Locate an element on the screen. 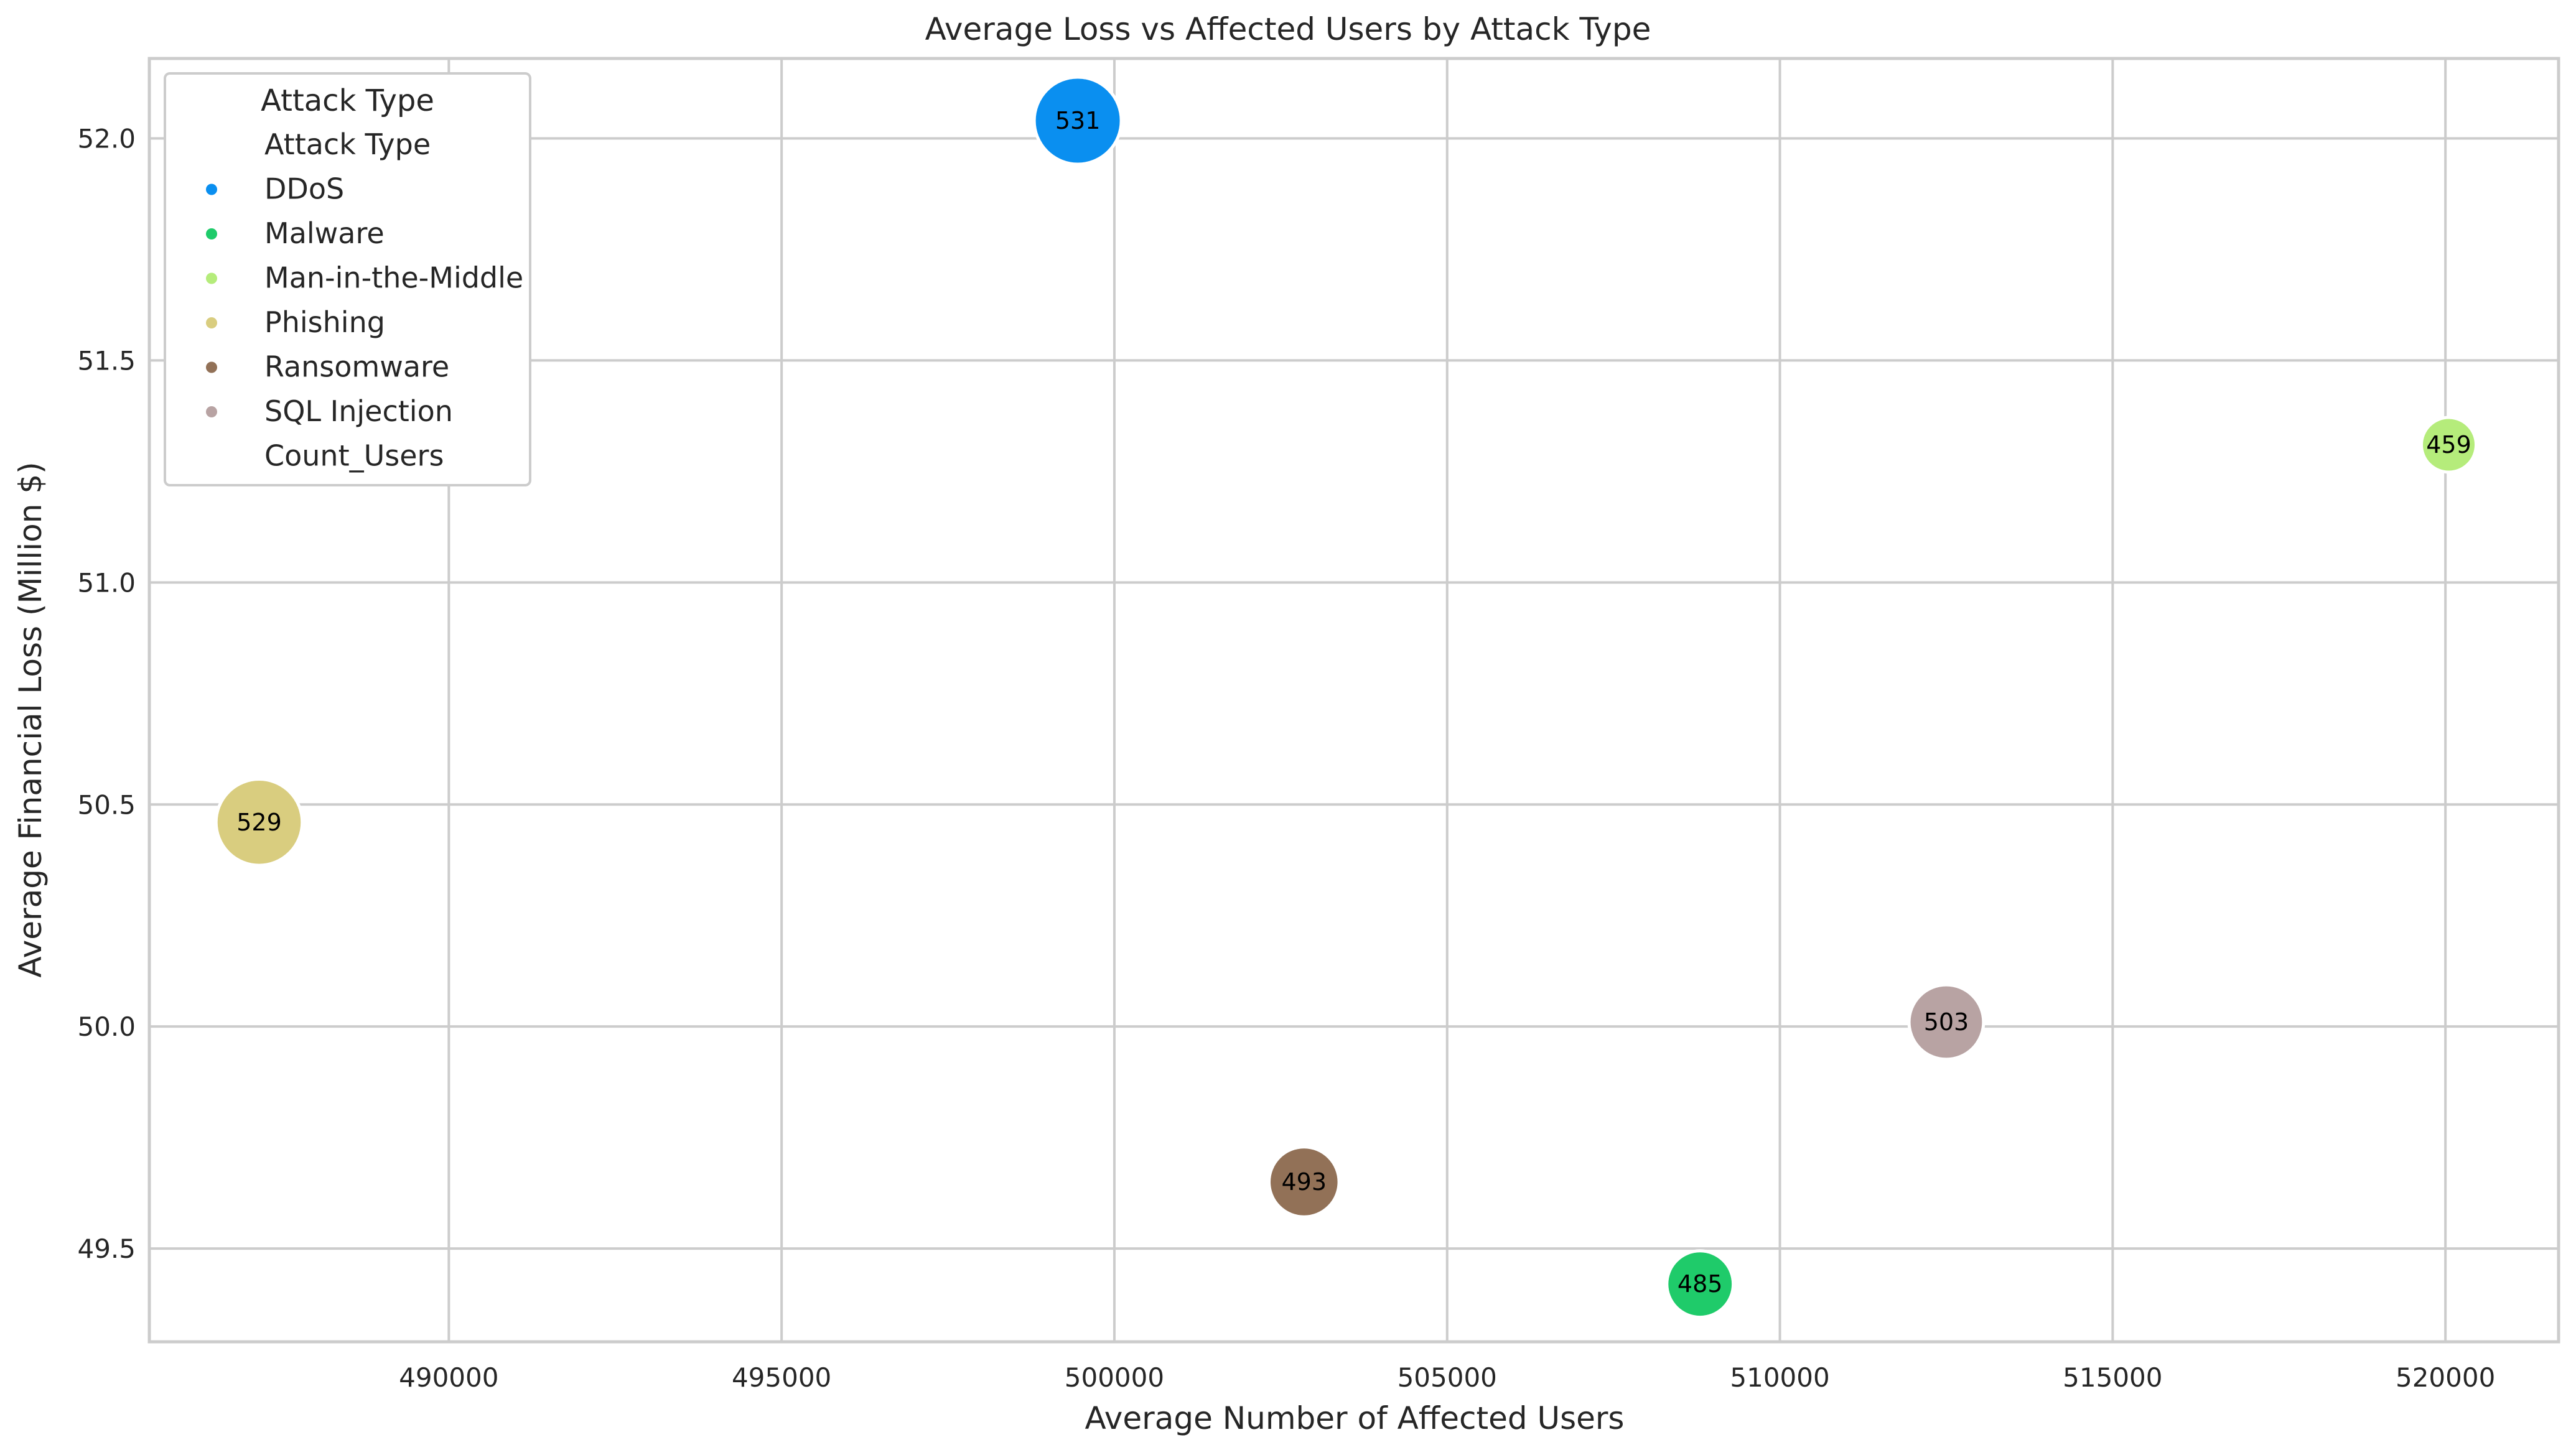 This screenshot has height=1455, width=2576. bubble-data-label: 503 is located at coordinates (1946, 1022).